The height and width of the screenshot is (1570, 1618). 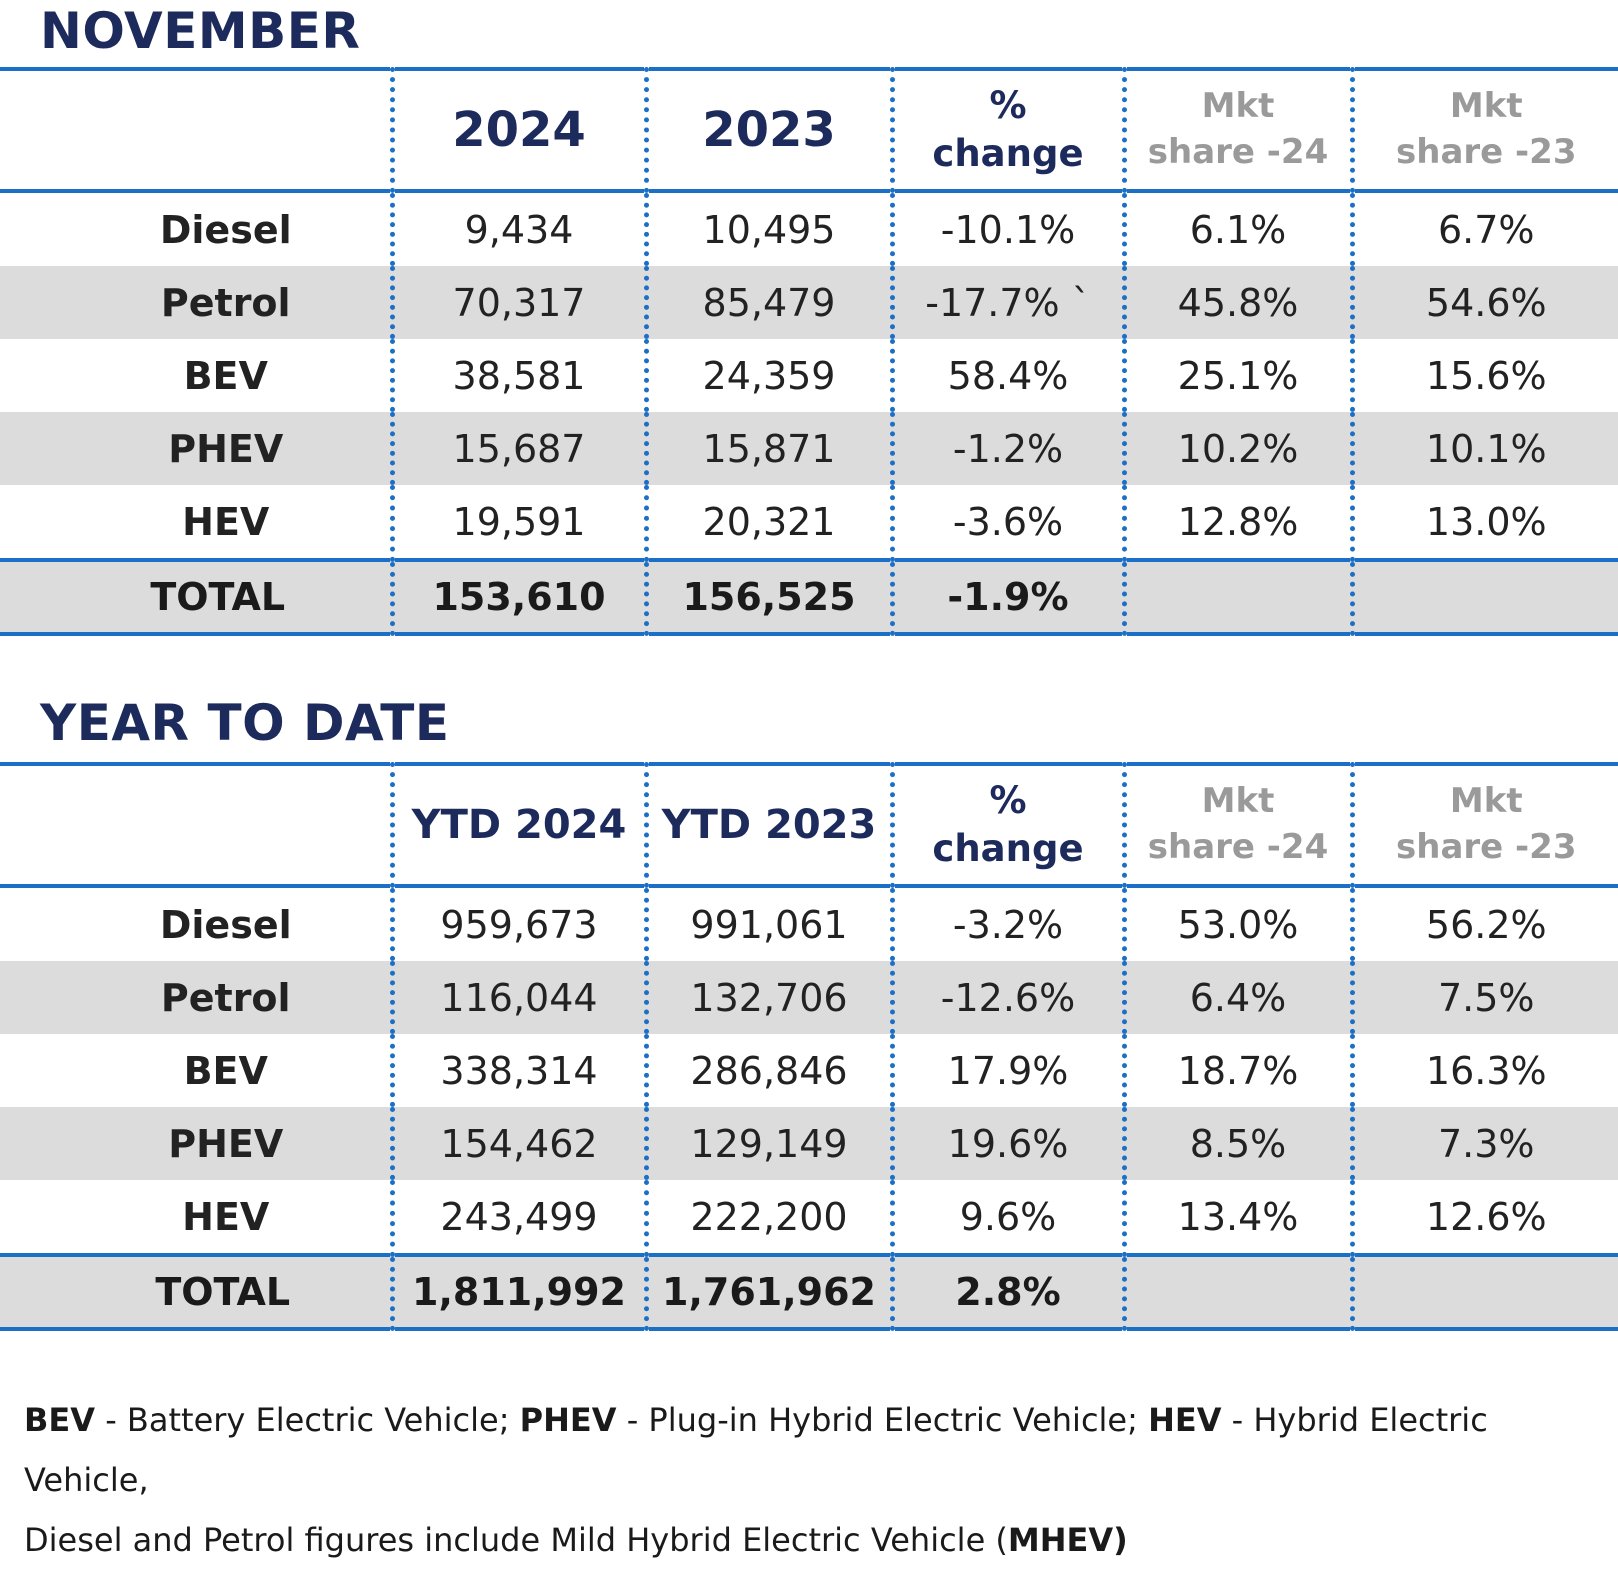 What do you see at coordinates (517, 1292) in the screenshot?
I see `total-ytd-2024: 1,811,992` at bounding box center [517, 1292].